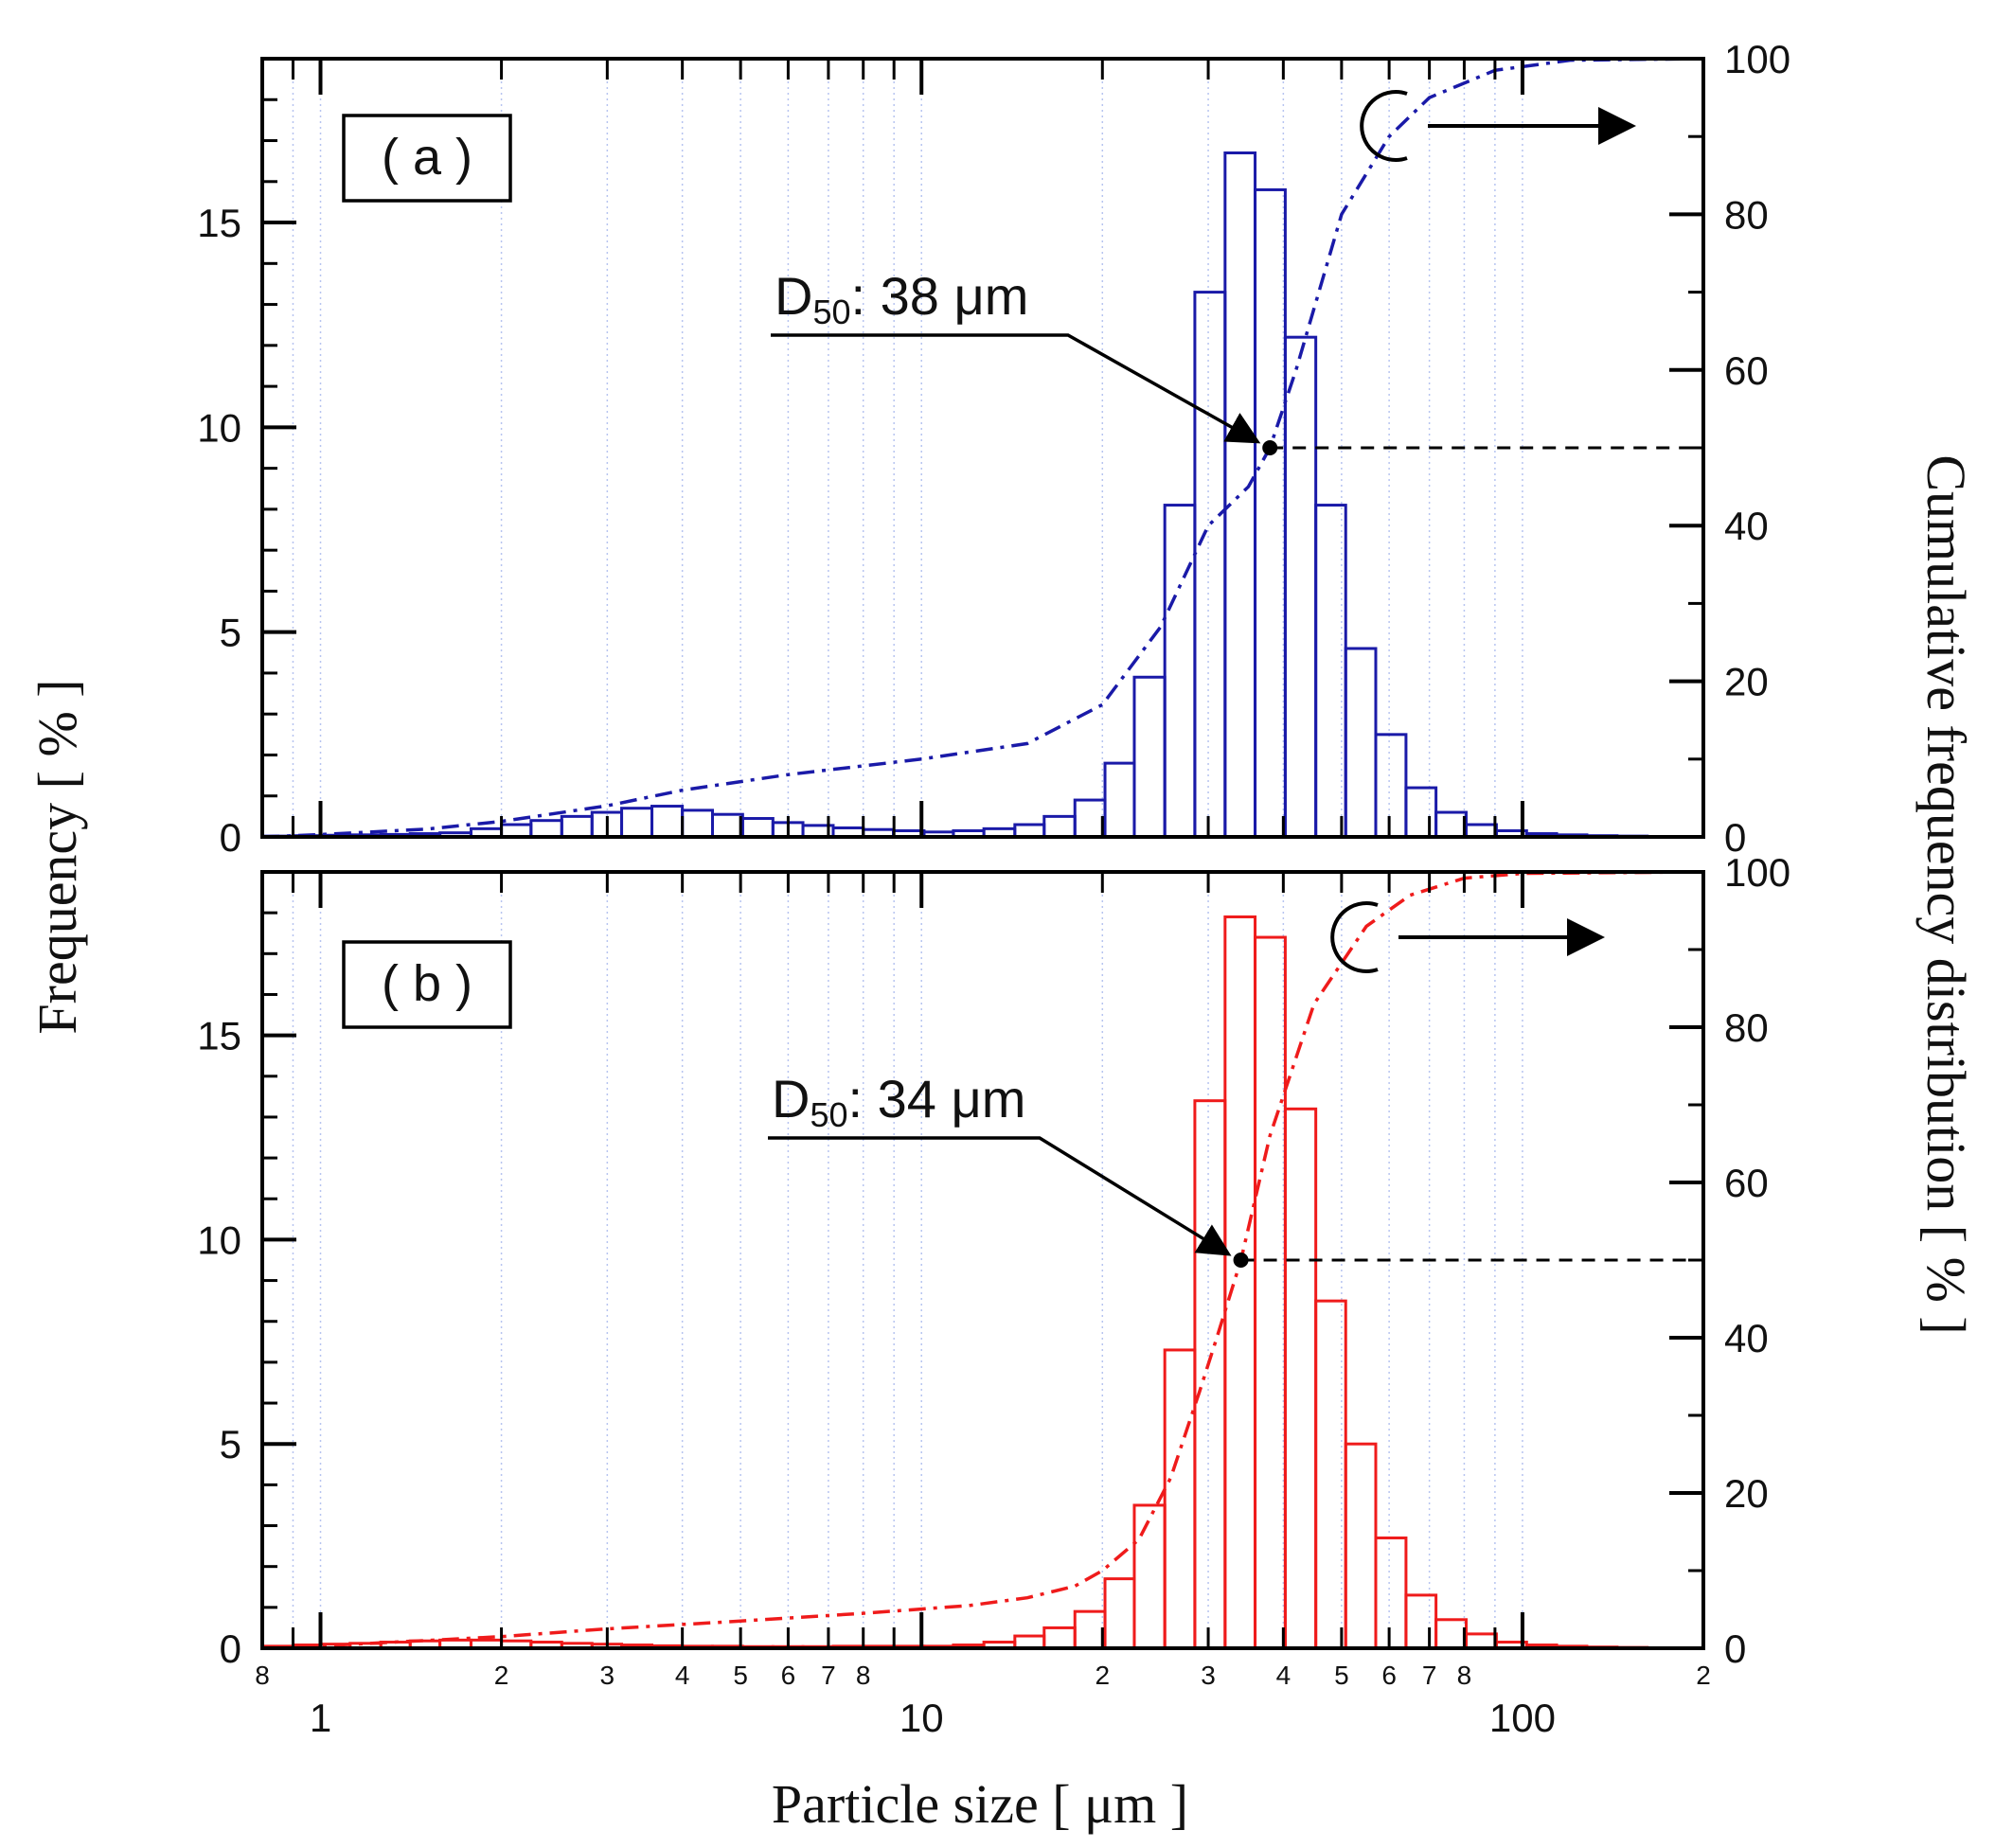 The image size is (2013, 1848). I want to click on x-major-tick-label: 10, so click(922, 1718).